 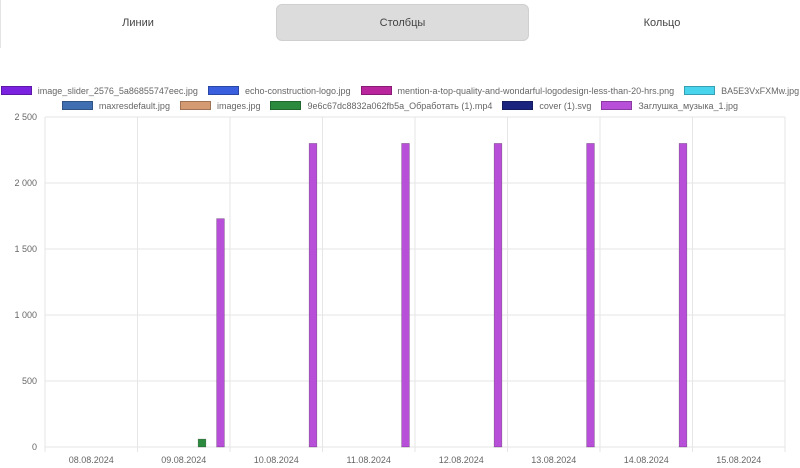 What do you see at coordinates (760, 90) in the screenshot?
I see `legend-label: BA5E3VxFXMw.jpg` at bounding box center [760, 90].